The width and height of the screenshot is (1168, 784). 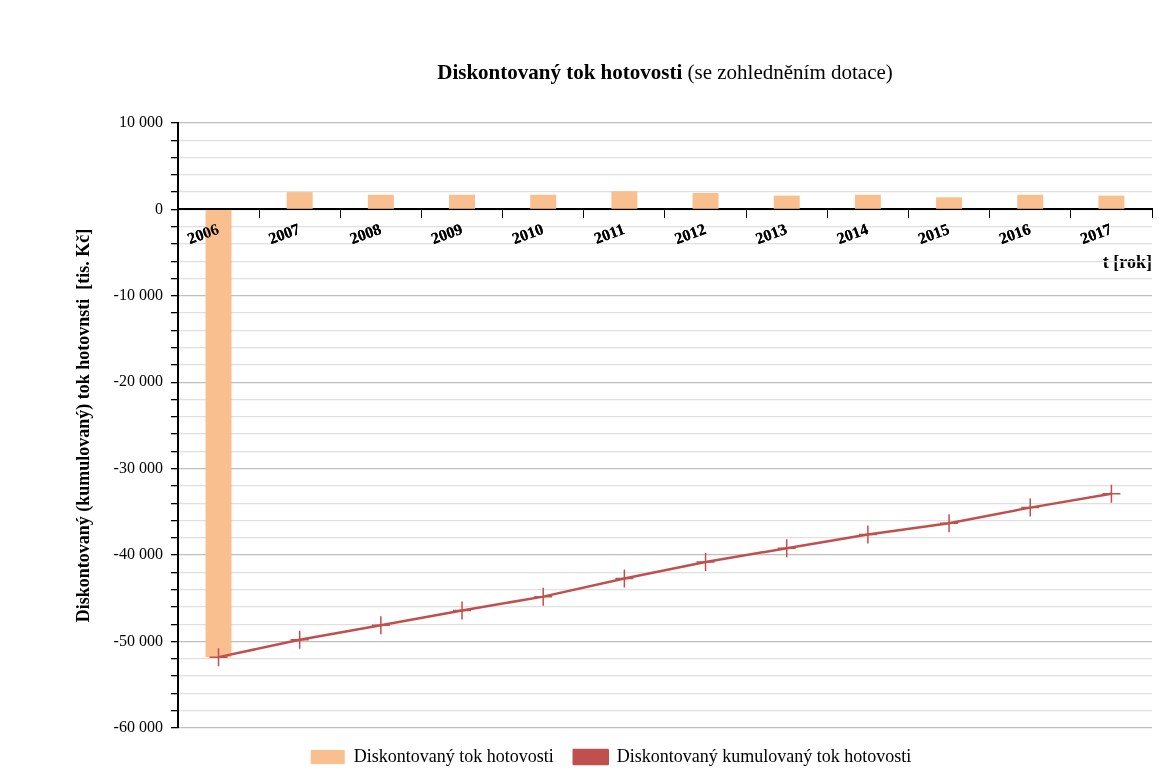 I want to click on y-tick-label: -60 000, so click(x=138, y=727).